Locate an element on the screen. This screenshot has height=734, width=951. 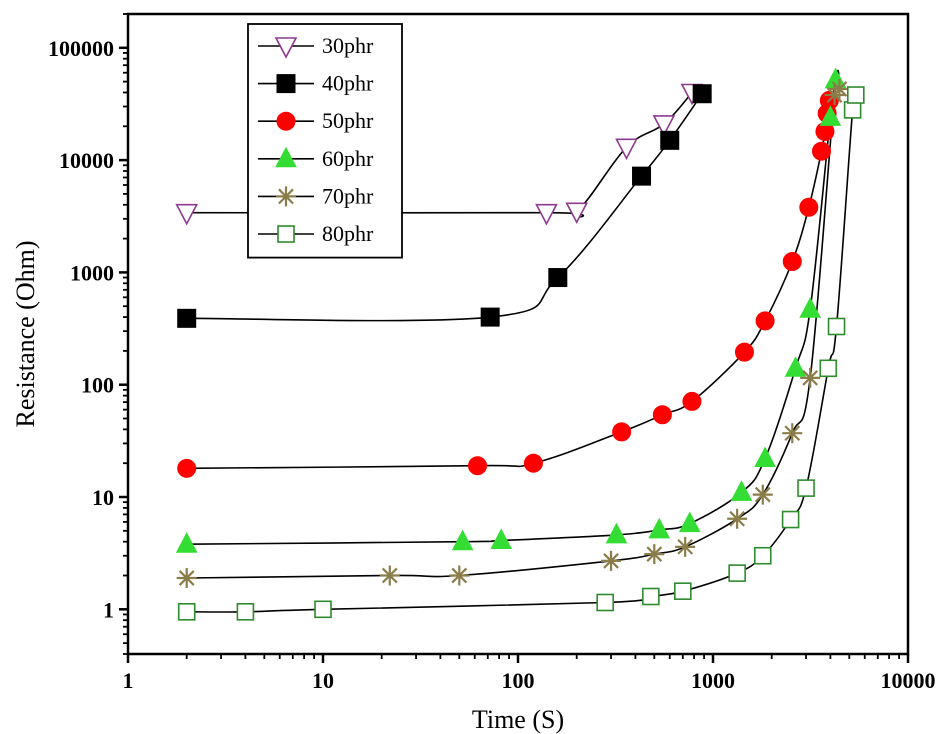
x-axis-title: Time (S) is located at coordinates (518, 719).